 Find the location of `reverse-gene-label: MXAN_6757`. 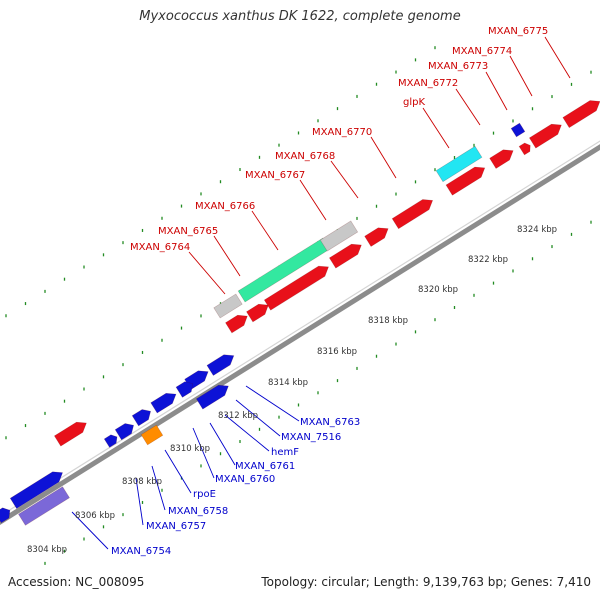

reverse-gene-label: MXAN_6757 is located at coordinates (176, 526).